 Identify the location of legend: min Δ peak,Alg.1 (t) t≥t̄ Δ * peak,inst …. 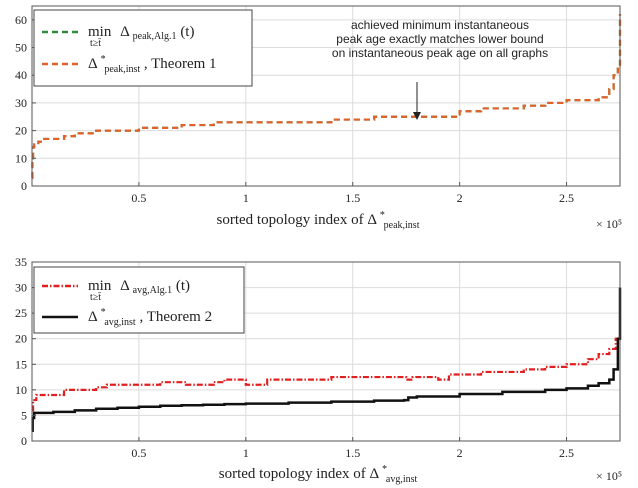
(143, 48).